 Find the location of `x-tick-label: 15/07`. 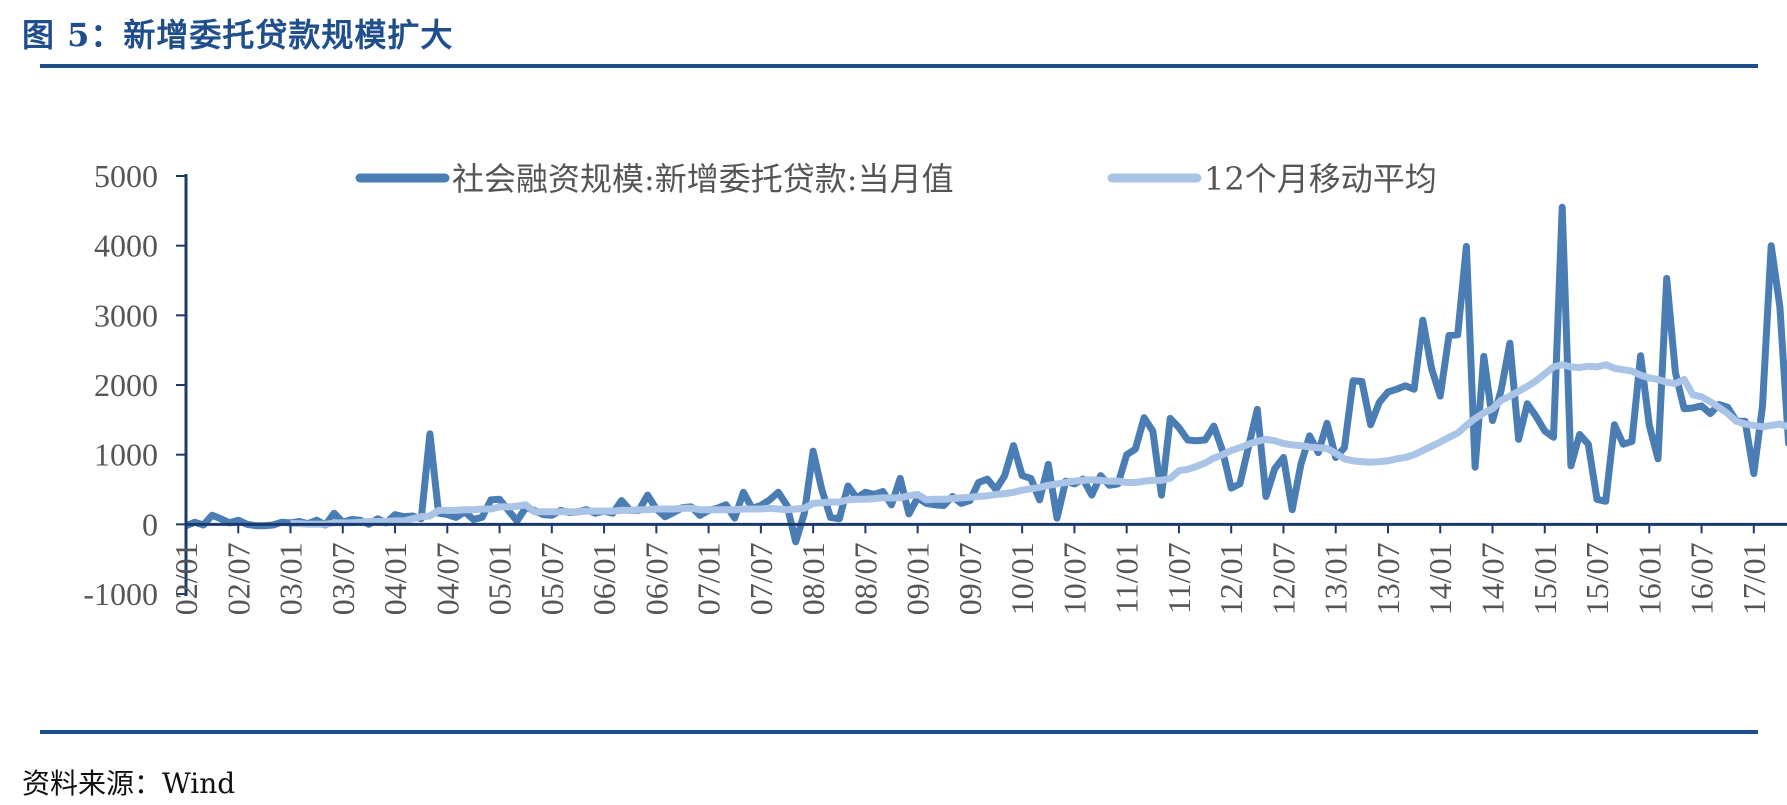

x-tick-label: 15/07 is located at coordinates (1597, 578).